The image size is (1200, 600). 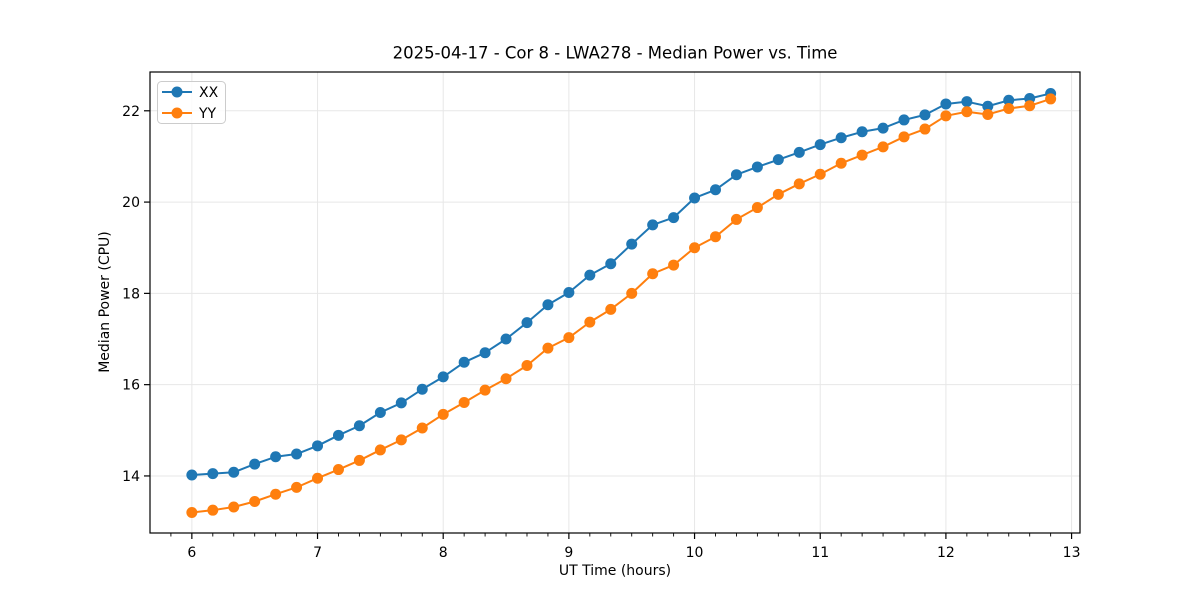 What do you see at coordinates (131, 294) in the screenshot?
I see `y-tick-label: 18` at bounding box center [131, 294].